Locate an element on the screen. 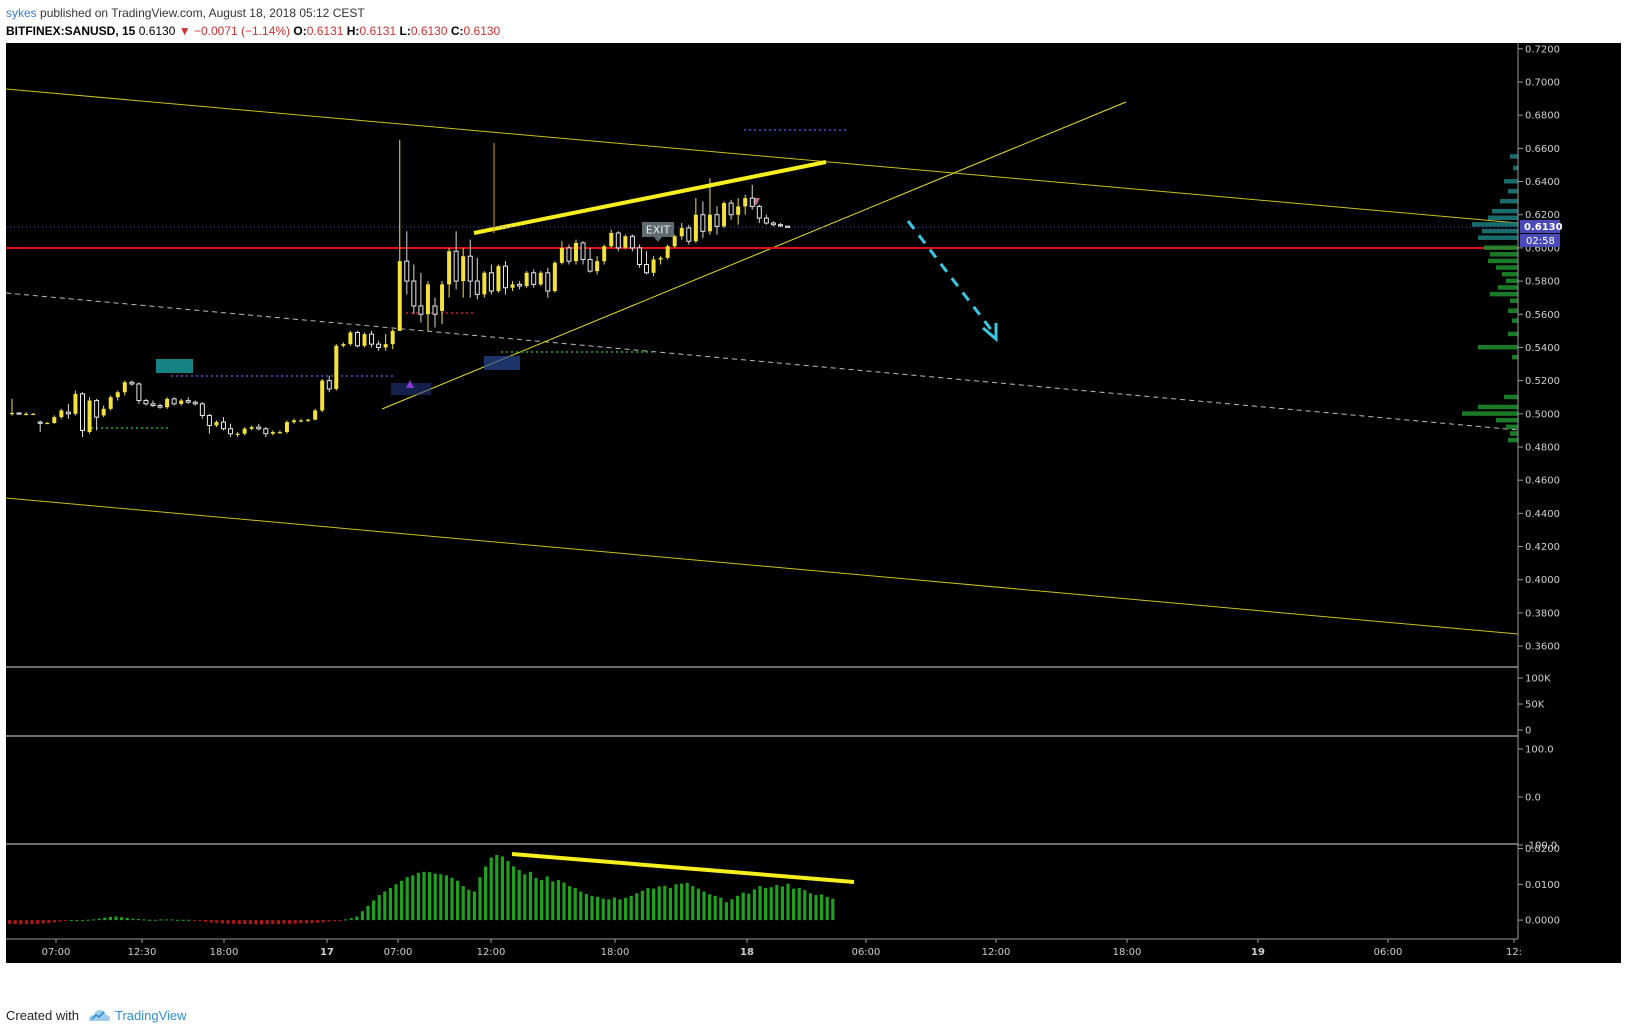 This screenshot has width=1627, height=1035. oscillator-tick-label: -100.0 is located at coordinates (1541, 846).